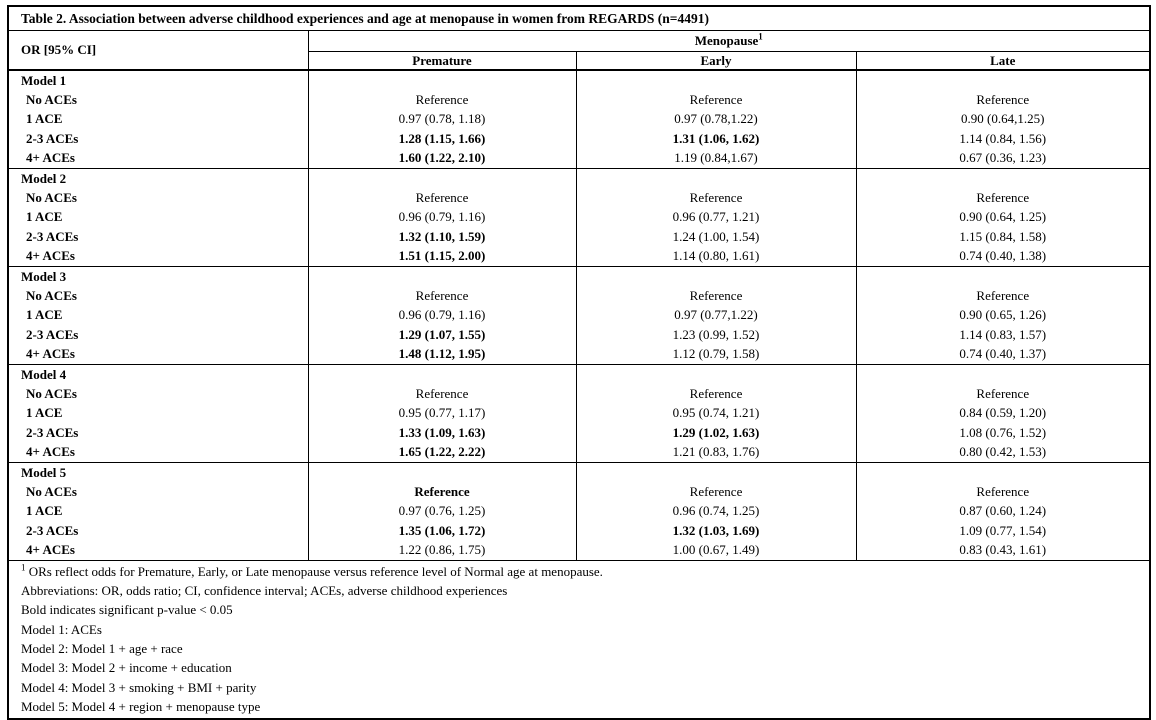  What do you see at coordinates (715, 413) in the screenshot?
I see `or-cell-early: 0.95 (0.74, 1.21)` at bounding box center [715, 413].